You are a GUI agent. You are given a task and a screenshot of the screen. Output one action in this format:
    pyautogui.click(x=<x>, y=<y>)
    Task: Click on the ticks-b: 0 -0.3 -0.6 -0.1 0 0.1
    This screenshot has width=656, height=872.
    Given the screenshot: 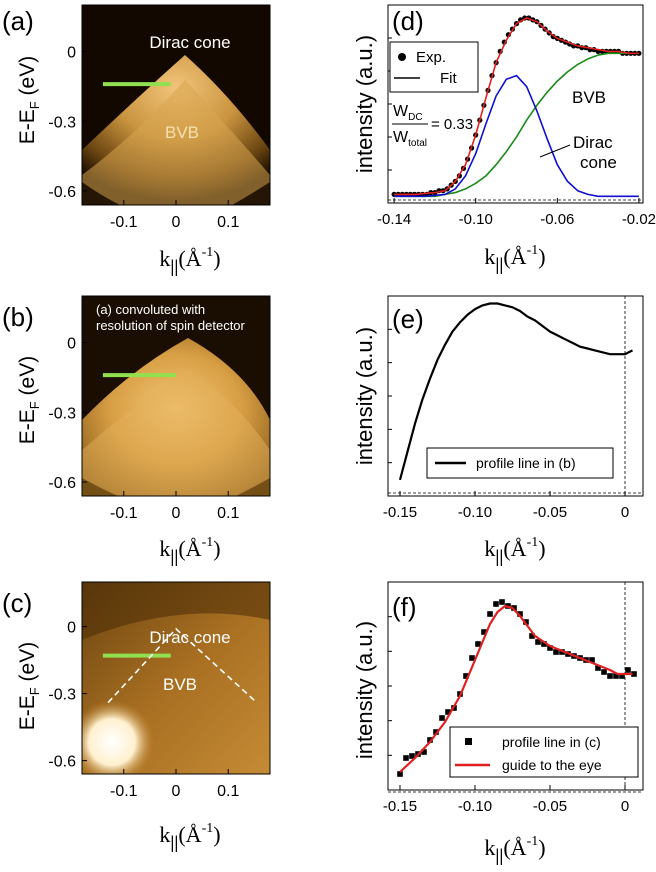 What is the action you would take?
    pyautogui.click(x=143, y=429)
    